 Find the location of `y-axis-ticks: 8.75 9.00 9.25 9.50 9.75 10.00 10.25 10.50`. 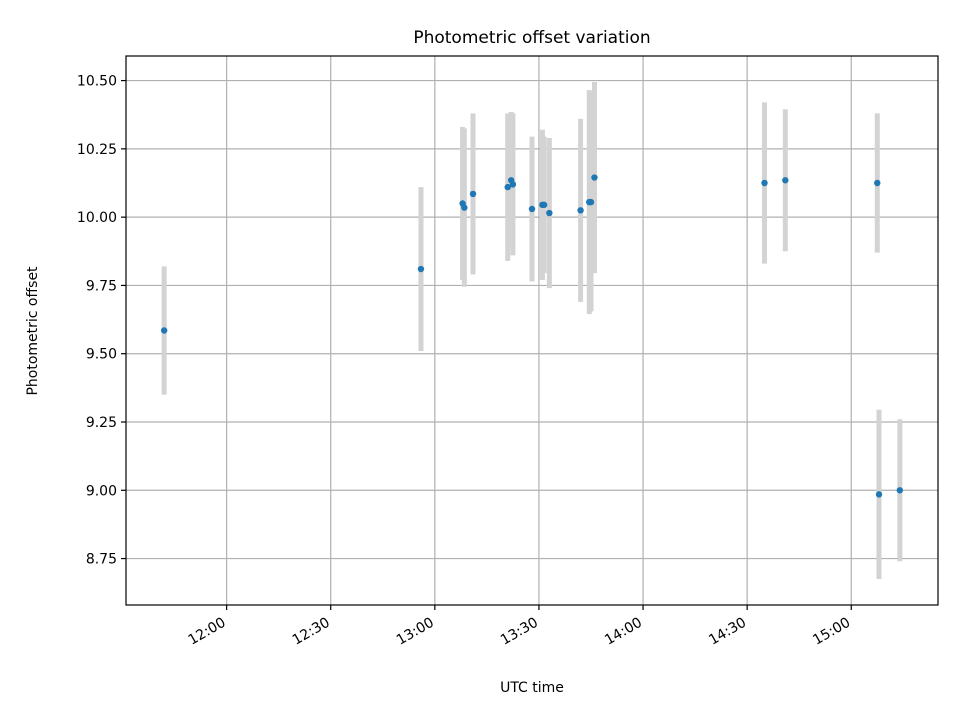

y-axis-ticks: 8.75 9.00 9.25 9.50 9.75 10.00 10.25 10.50 is located at coordinates (101, 321).